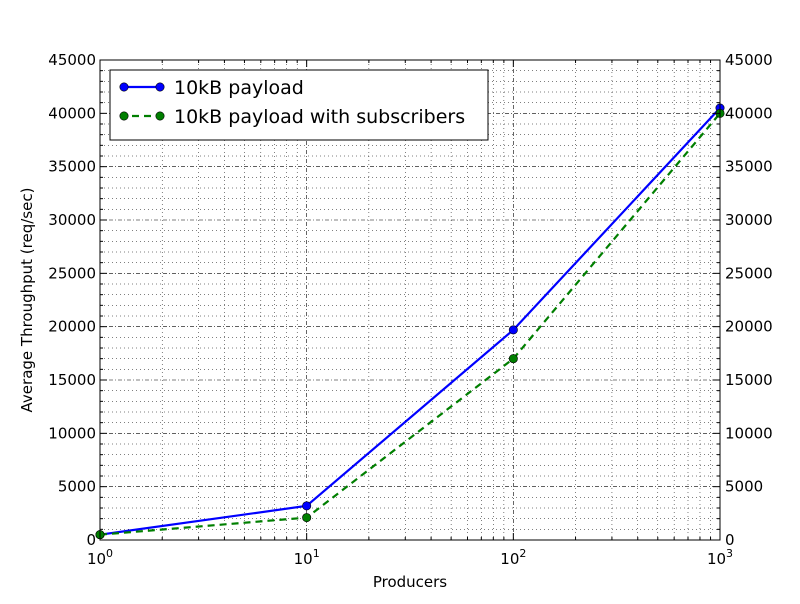 Image resolution: width=800 pixels, height=604 pixels. What do you see at coordinates (749, 327) in the screenshot?
I see `y-right-tick-label: 20000` at bounding box center [749, 327].